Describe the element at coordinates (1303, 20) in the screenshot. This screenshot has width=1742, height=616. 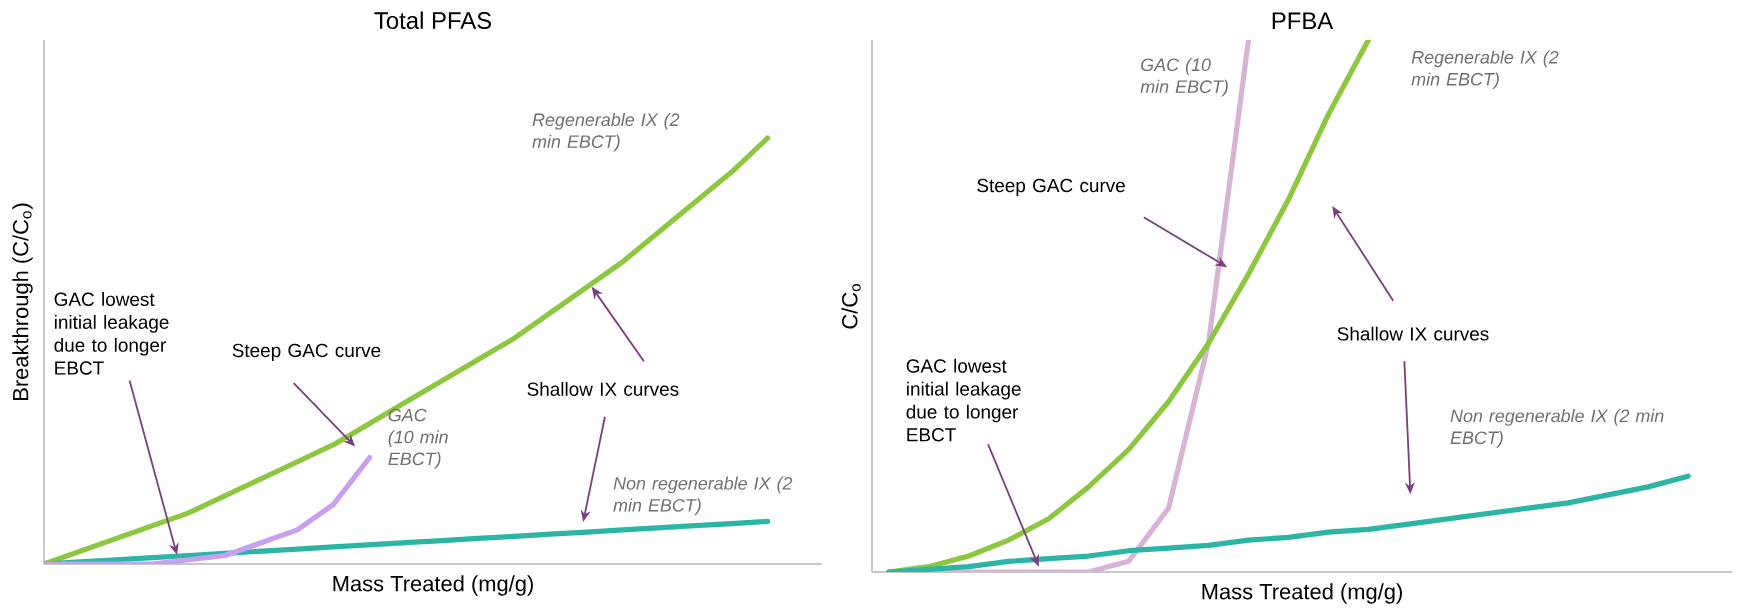
I see `chart-title: PFBA` at that location.